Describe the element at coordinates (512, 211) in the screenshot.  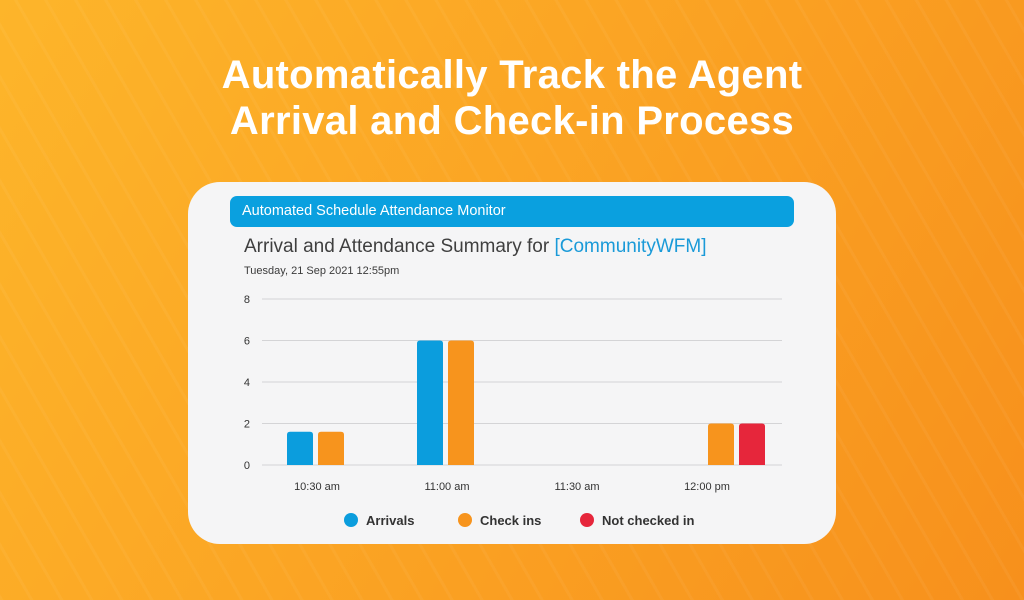
I see `app-title-bar: Automated Schedule Attendance Monitor` at that location.